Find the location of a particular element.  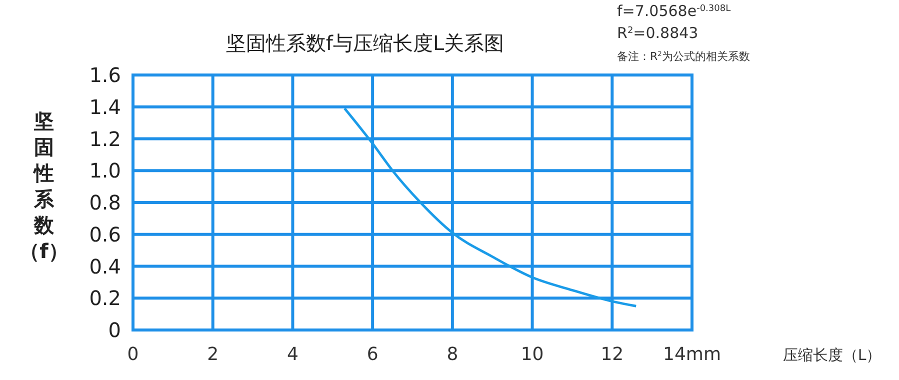

y-tick-label: 0 is located at coordinates (114, 330).